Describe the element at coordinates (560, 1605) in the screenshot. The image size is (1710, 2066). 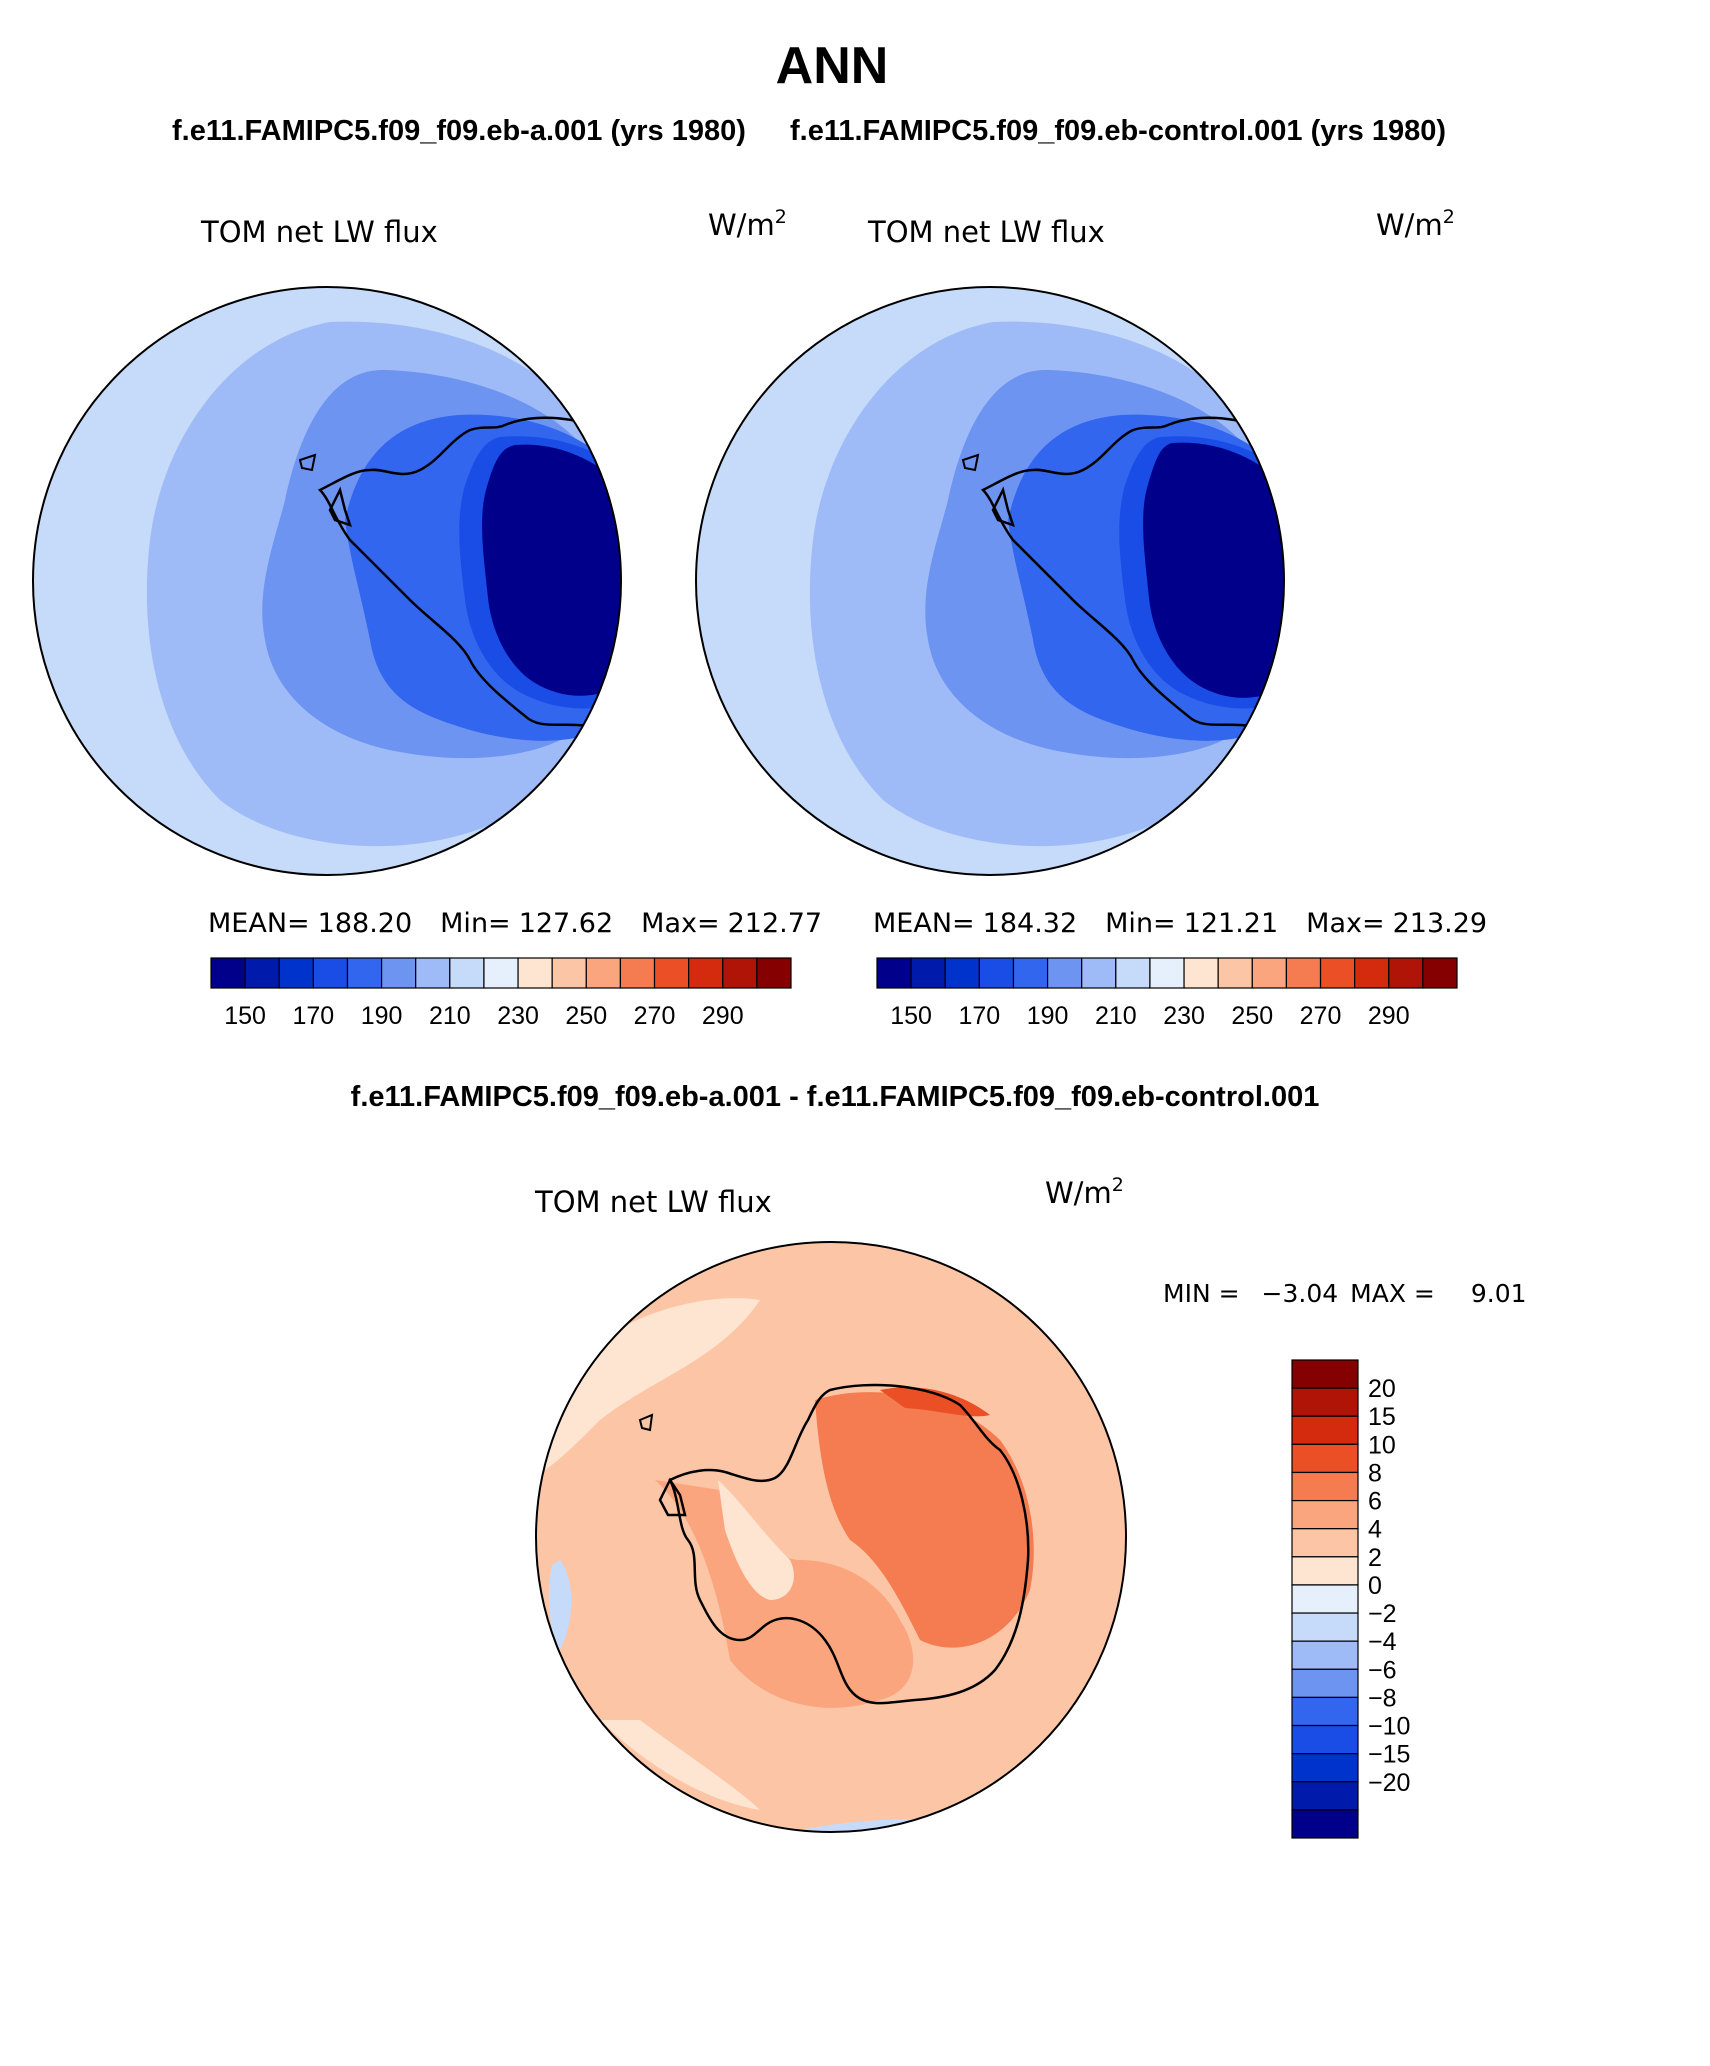
I see `field-band-neg` at that location.